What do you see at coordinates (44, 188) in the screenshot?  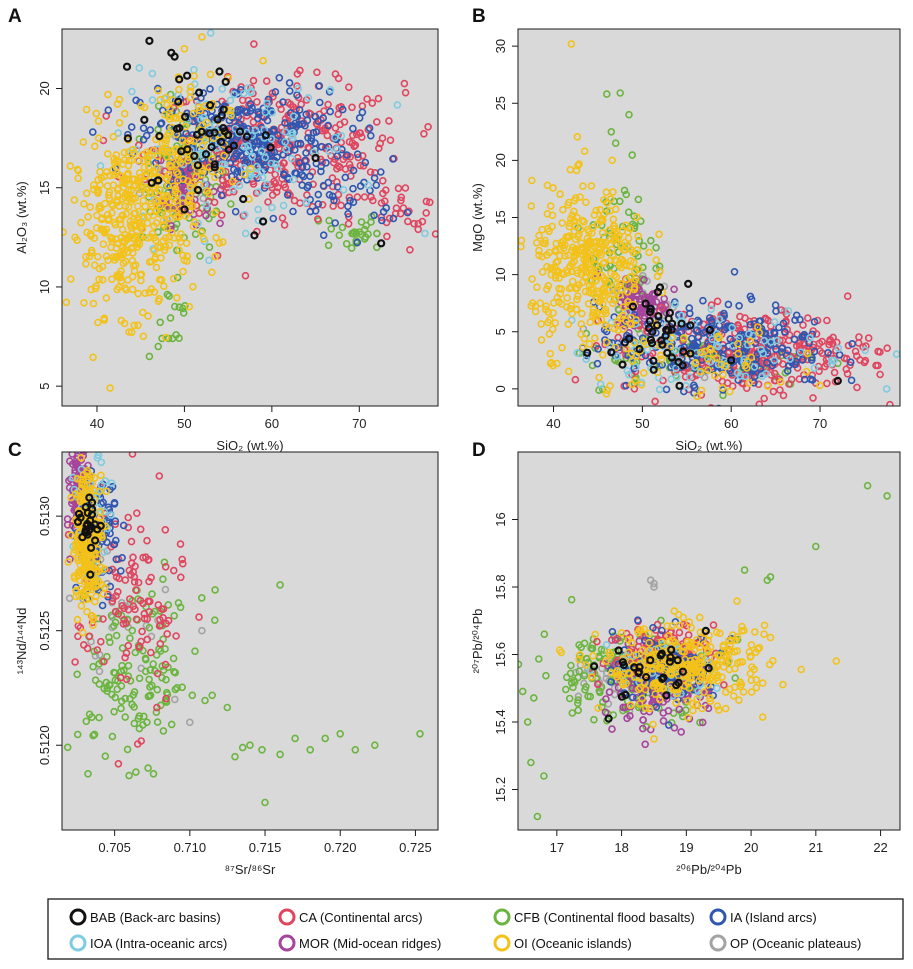 I see `y-tick-label: 15` at bounding box center [44, 188].